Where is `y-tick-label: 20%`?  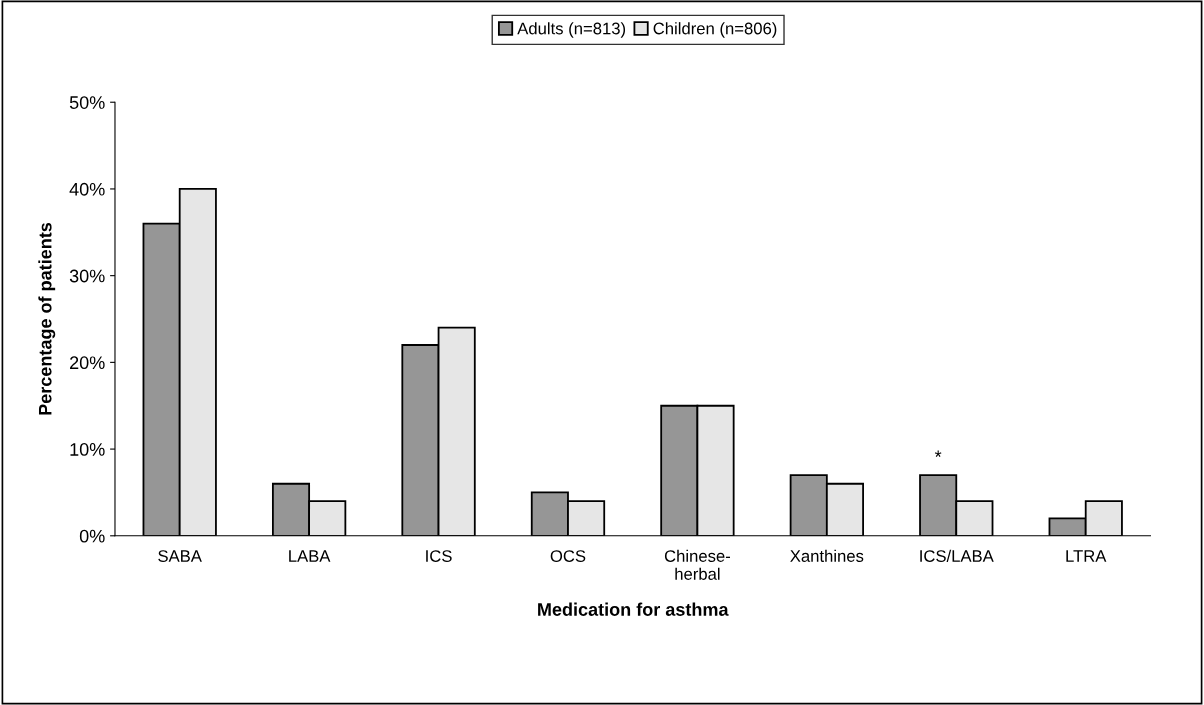 y-tick-label: 20% is located at coordinates (87, 363).